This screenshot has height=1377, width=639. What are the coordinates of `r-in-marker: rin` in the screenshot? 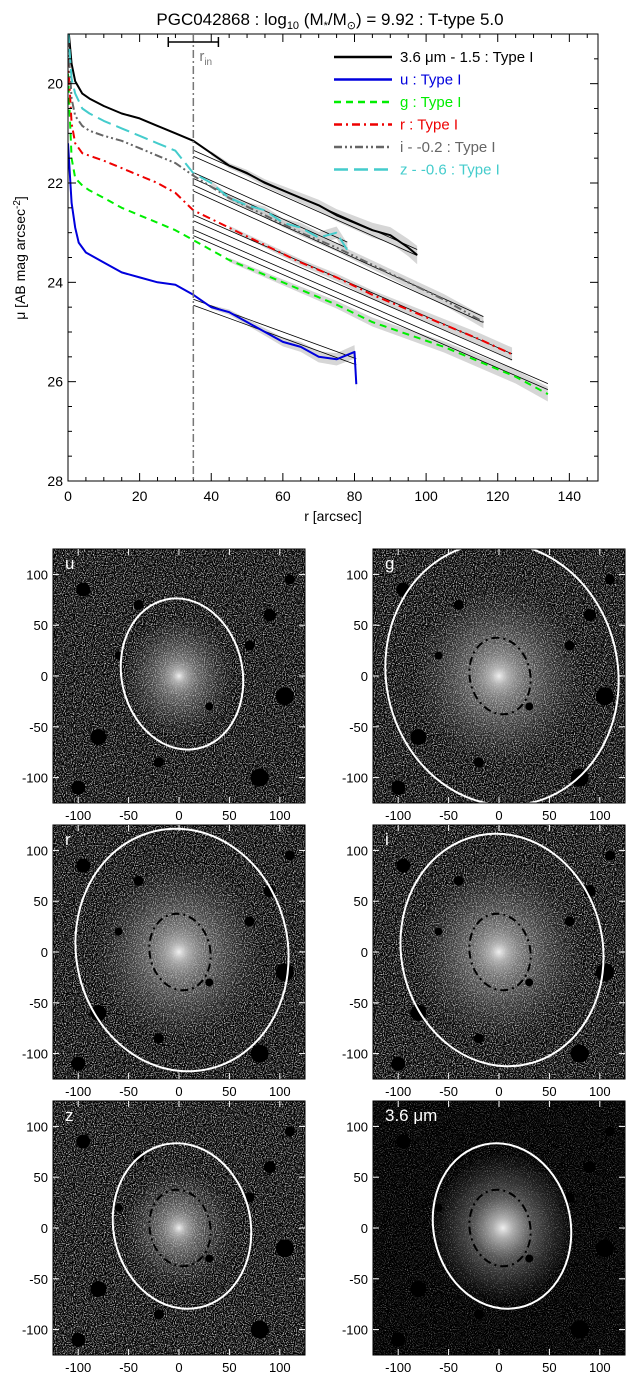 It's located at (193, 257).